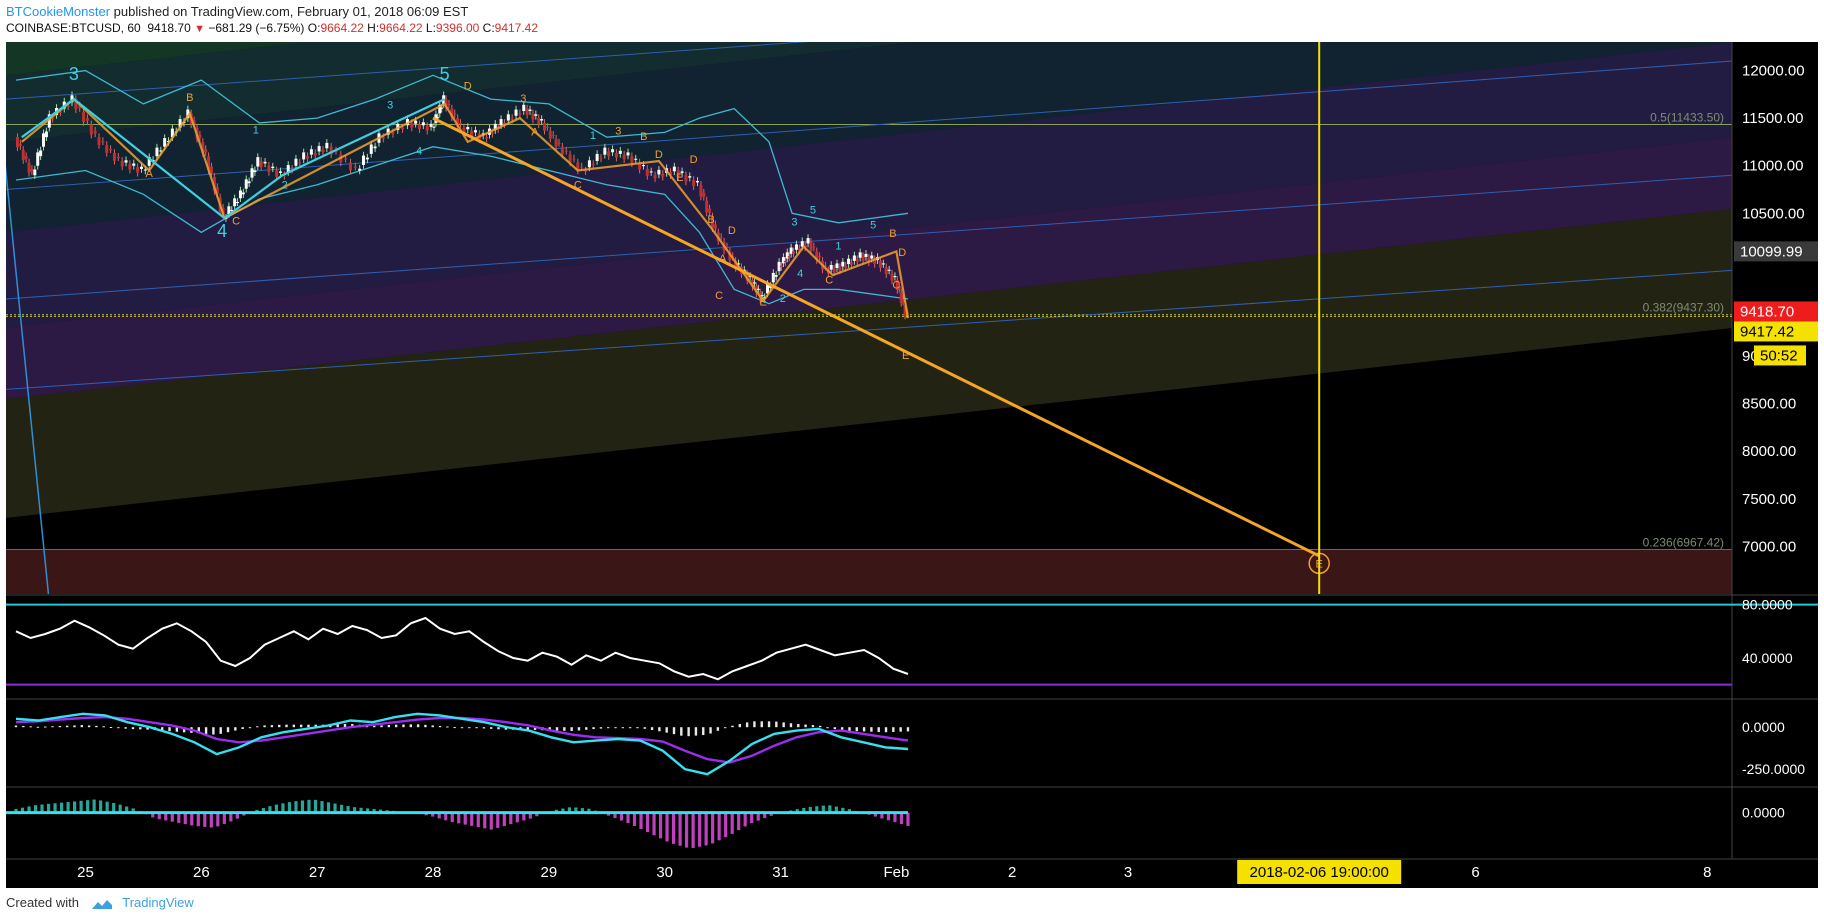  I want to click on wave-label: 2, so click(285, 186).